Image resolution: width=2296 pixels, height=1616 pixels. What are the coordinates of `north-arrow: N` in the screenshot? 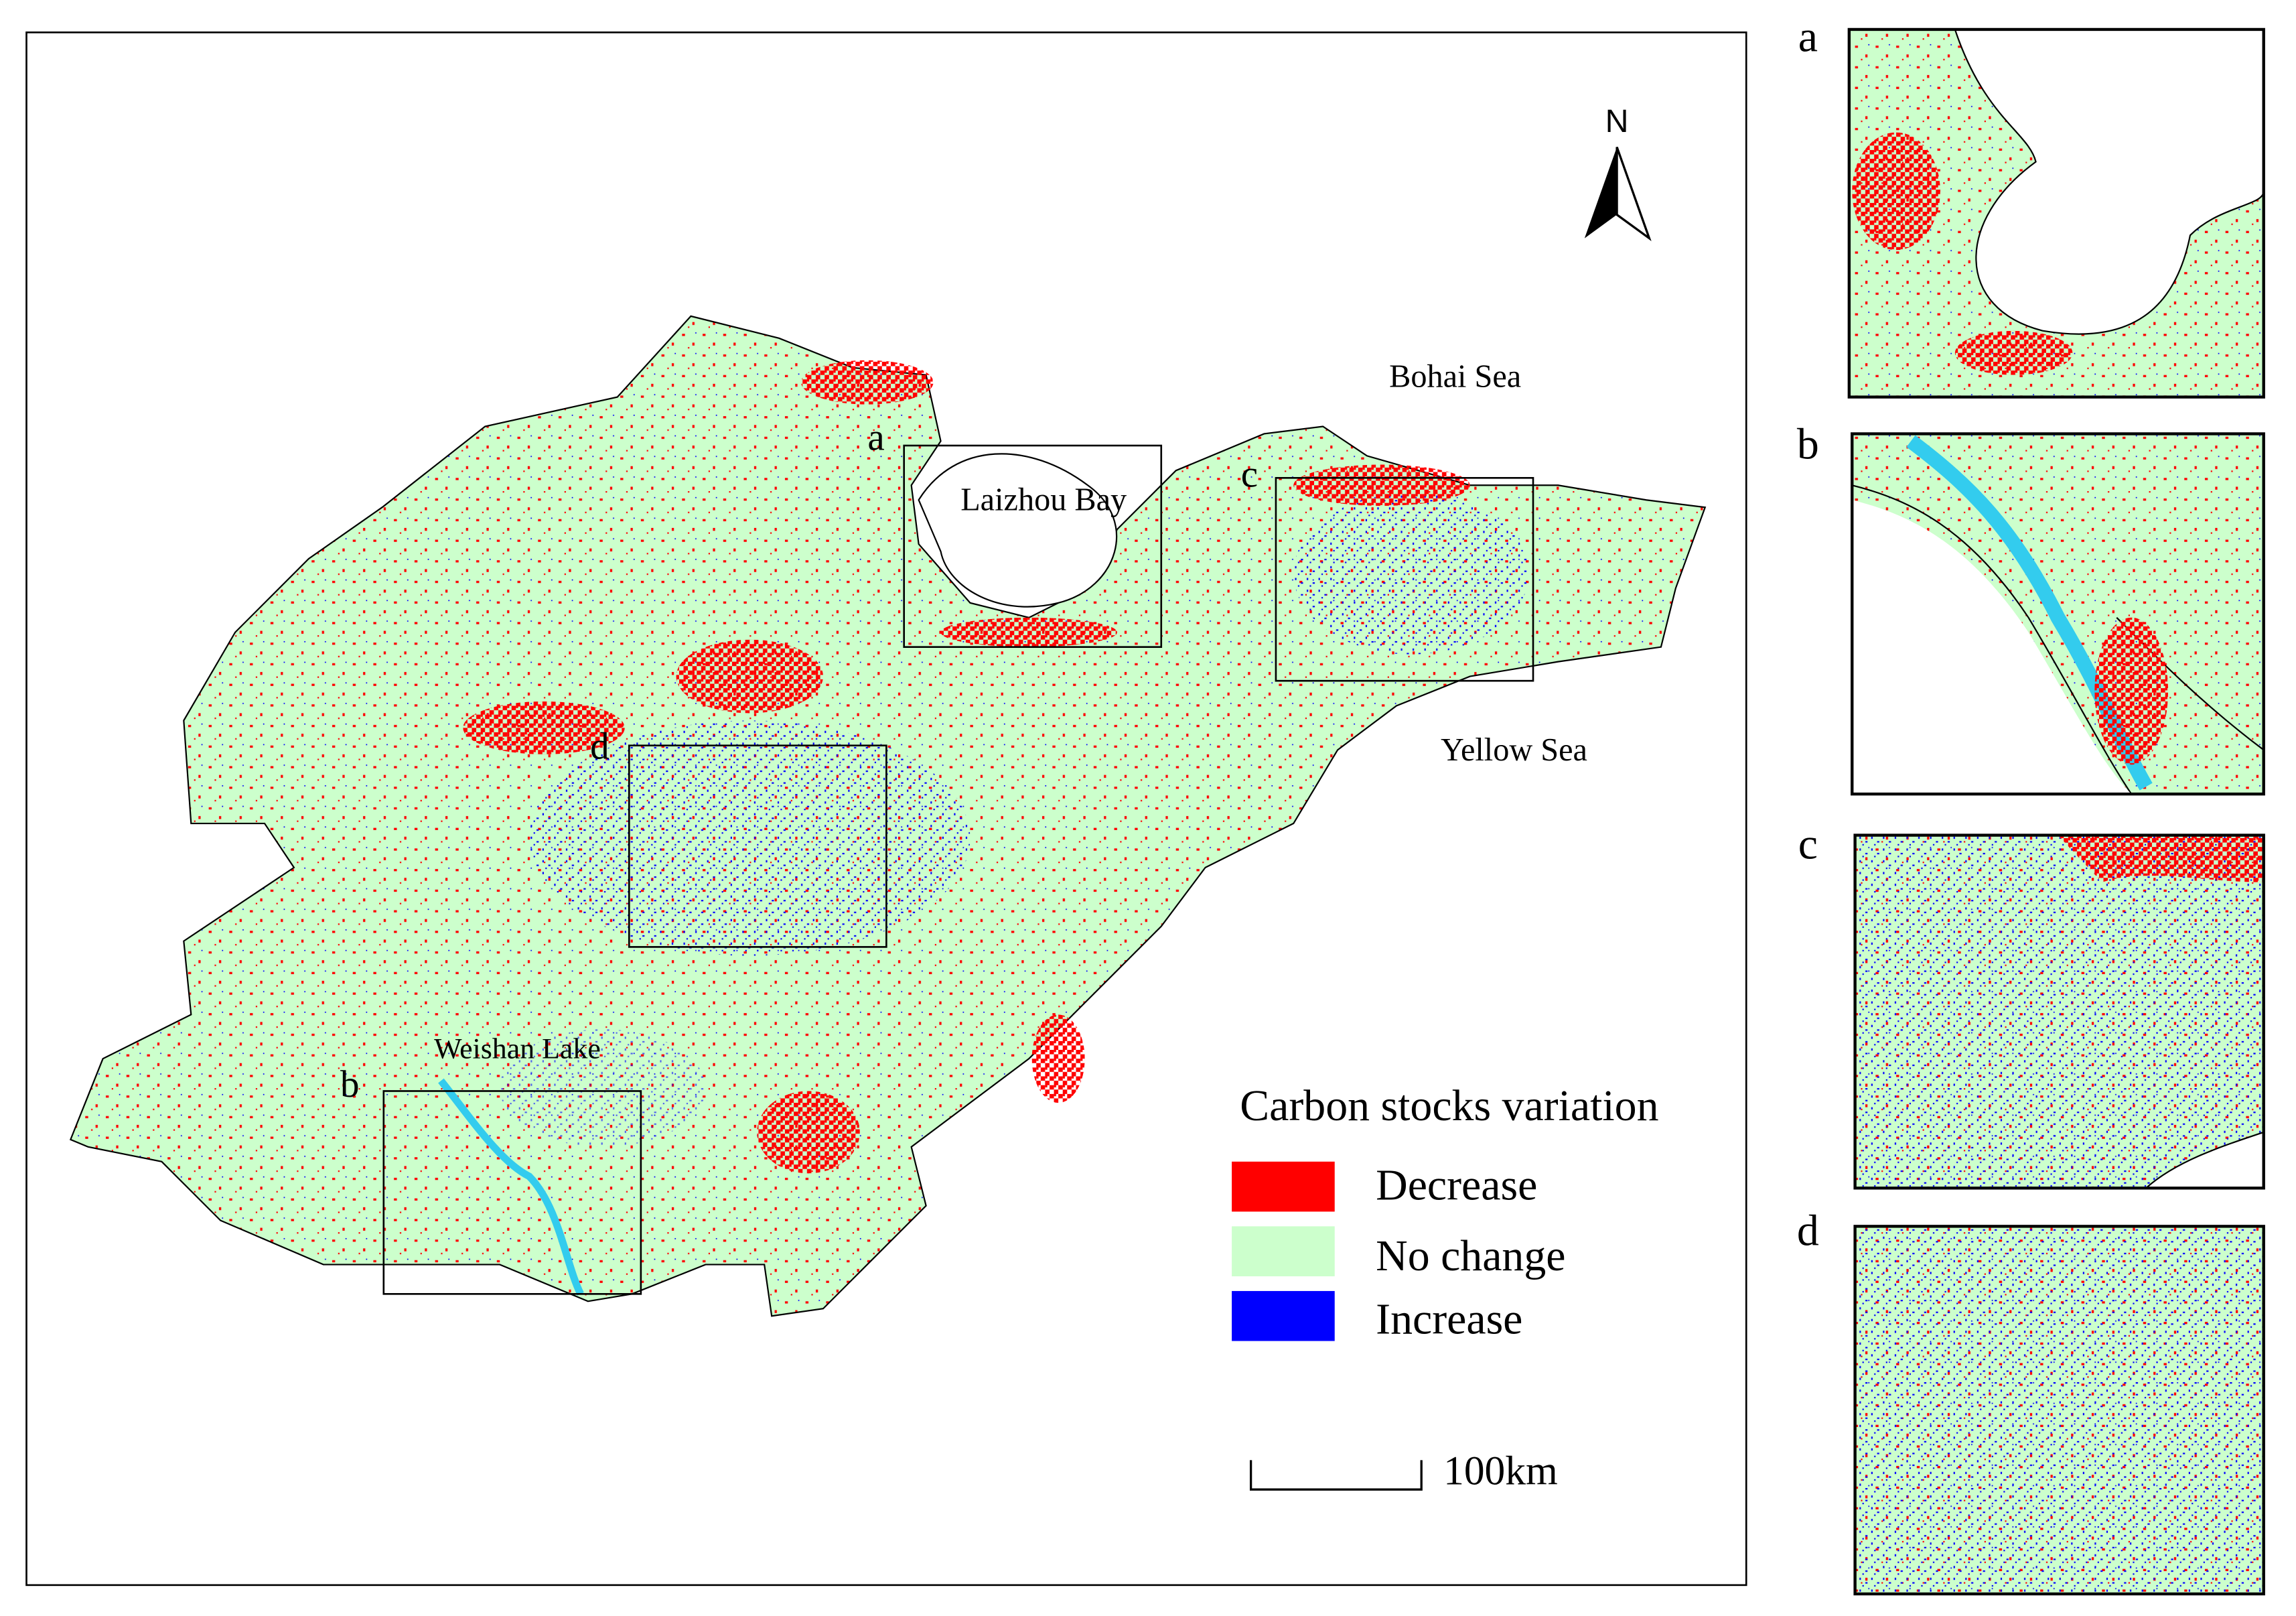 It's located at (1618, 172).